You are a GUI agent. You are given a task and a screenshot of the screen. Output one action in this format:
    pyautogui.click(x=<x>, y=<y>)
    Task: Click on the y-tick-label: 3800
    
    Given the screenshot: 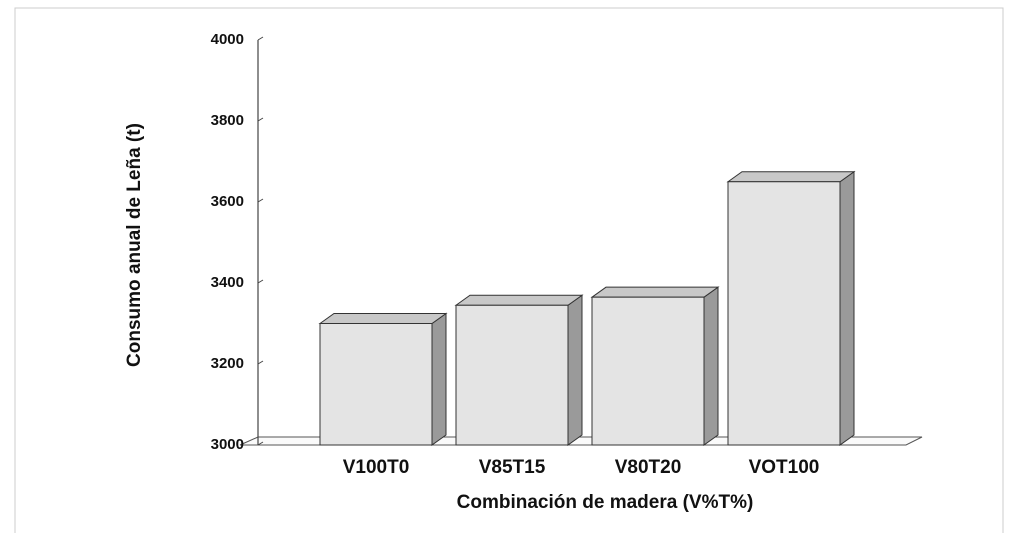 What is the action you would take?
    pyautogui.click(x=227, y=120)
    